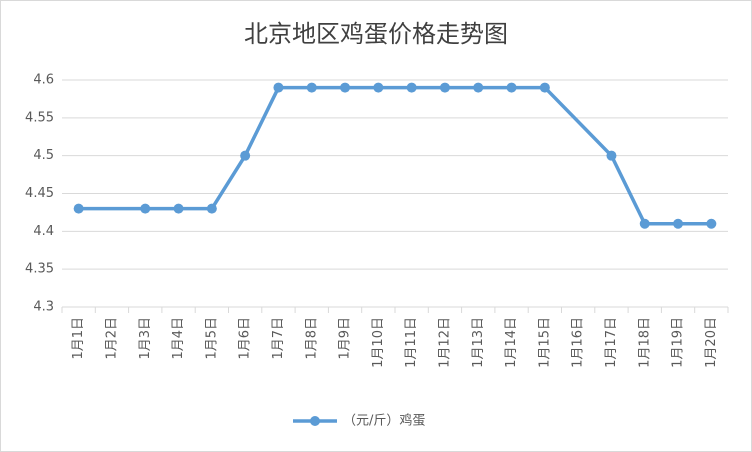 The height and width of the screenshot is (452, 752). Describe the element at coordinates (278, 338) in the screenshot. I see `x-tick-label: 1月7日` at that location.